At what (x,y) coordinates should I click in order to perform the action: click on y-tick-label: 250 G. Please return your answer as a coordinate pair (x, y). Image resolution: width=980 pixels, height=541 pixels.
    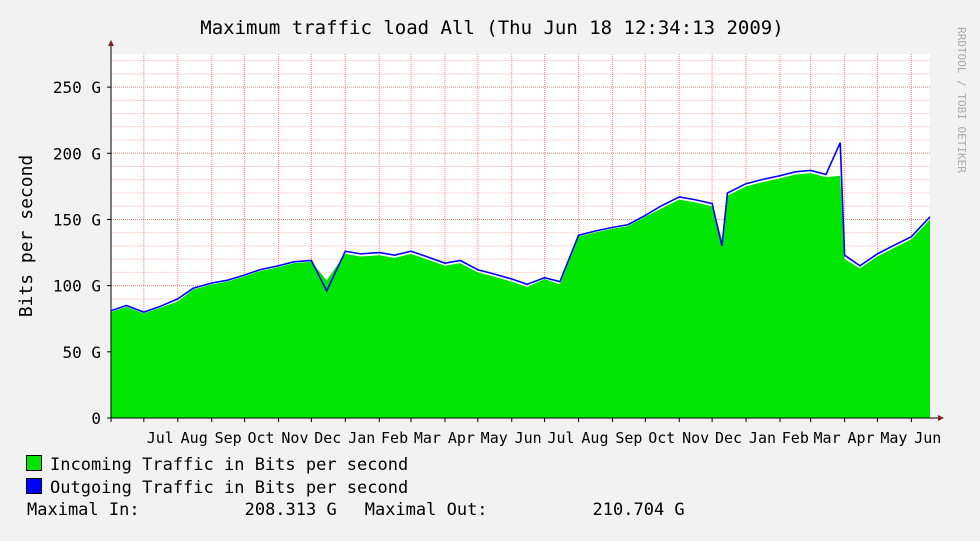
    Looking at the image, I should click on (77, 87).